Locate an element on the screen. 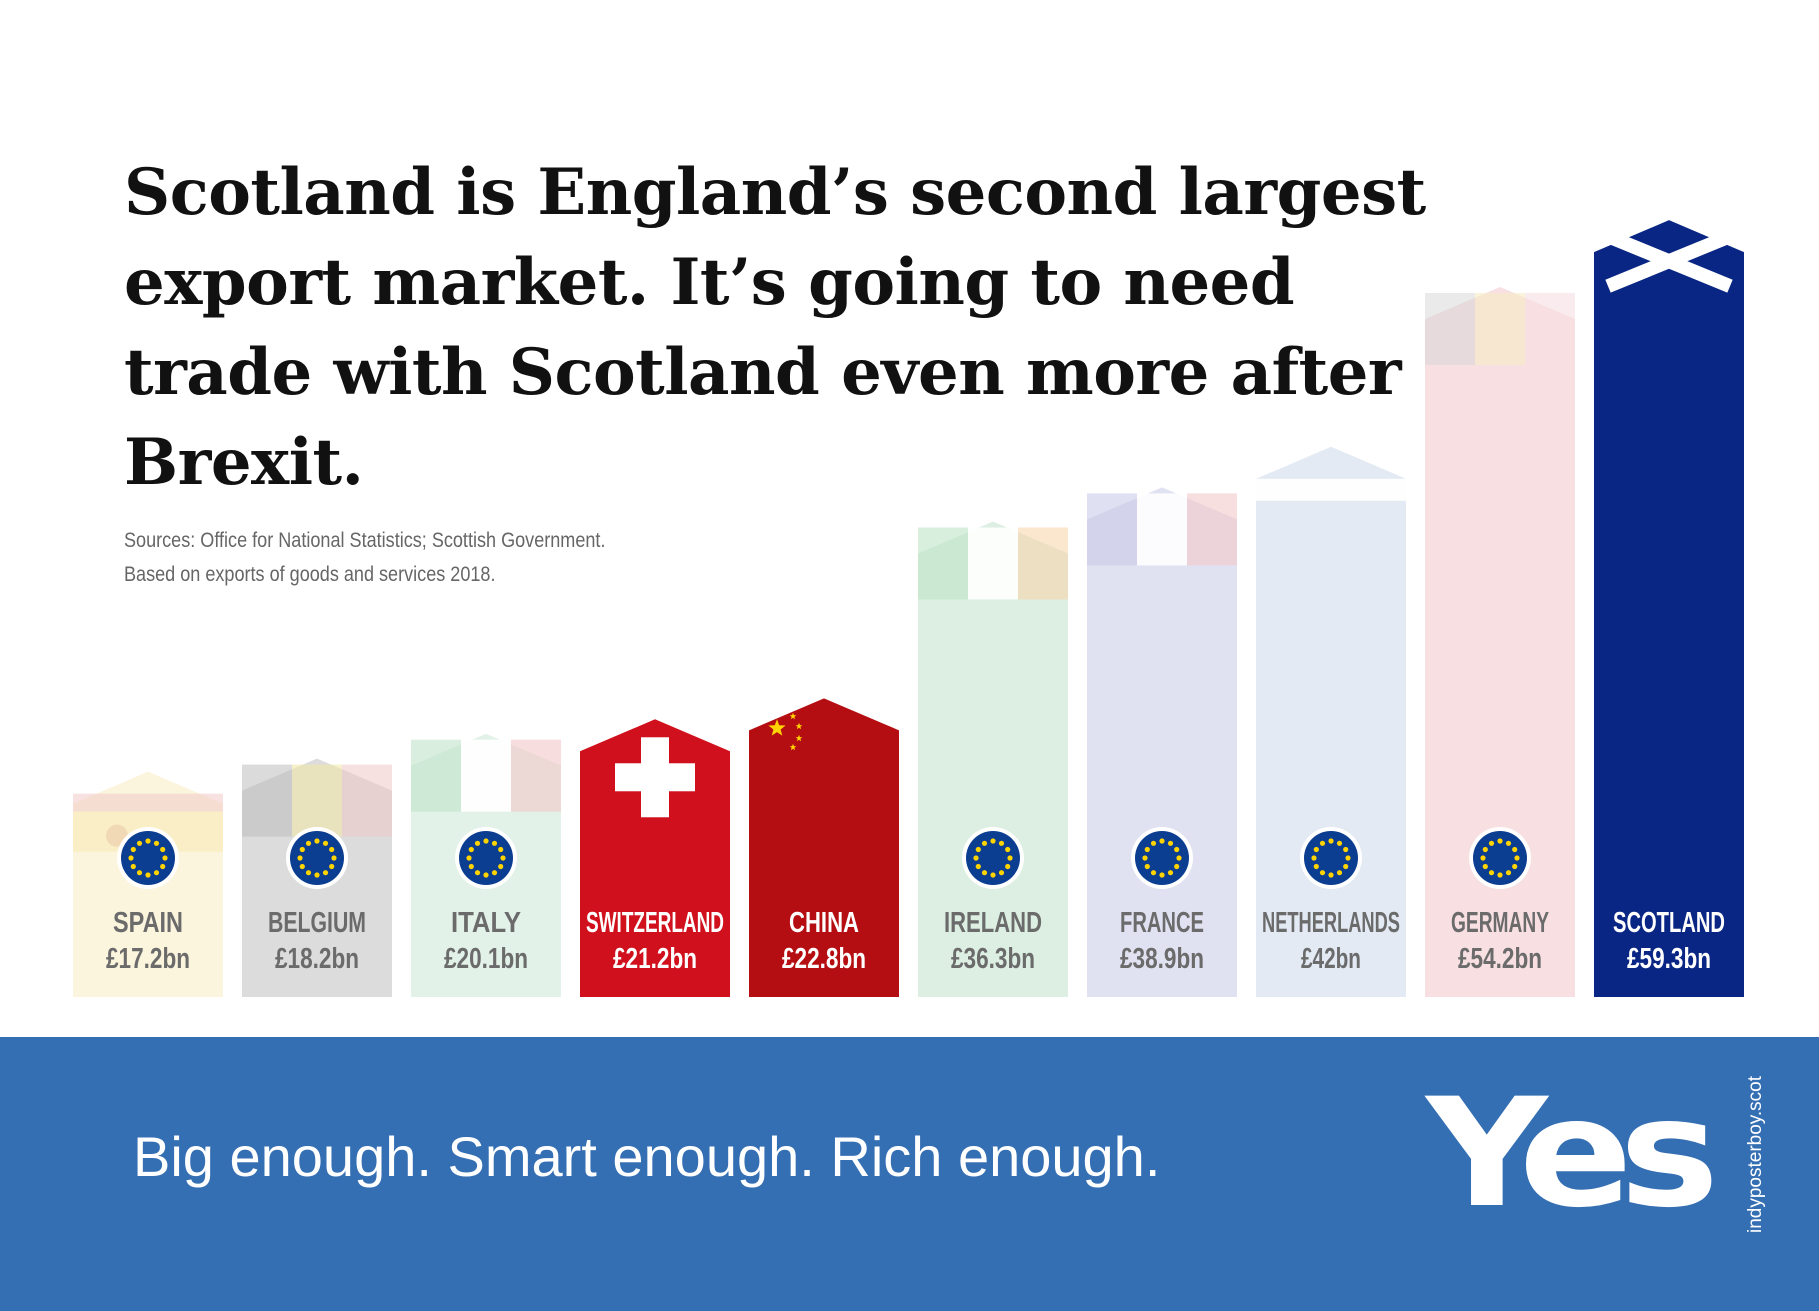  slogan: Big enough. Smart enough. Rich enough. is located at coordinates (647, 1156).